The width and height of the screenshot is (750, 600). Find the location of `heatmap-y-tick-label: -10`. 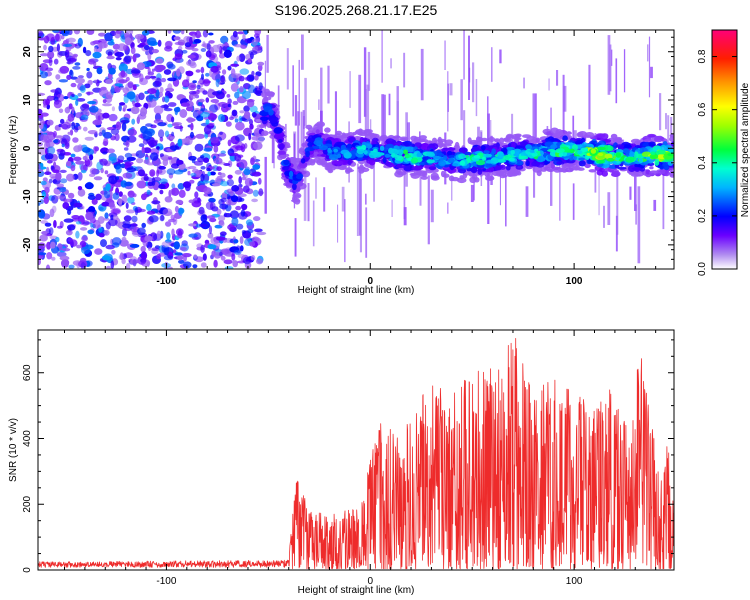

heatmap-y-tick-label: -10 is located at coordinates (27, 196).